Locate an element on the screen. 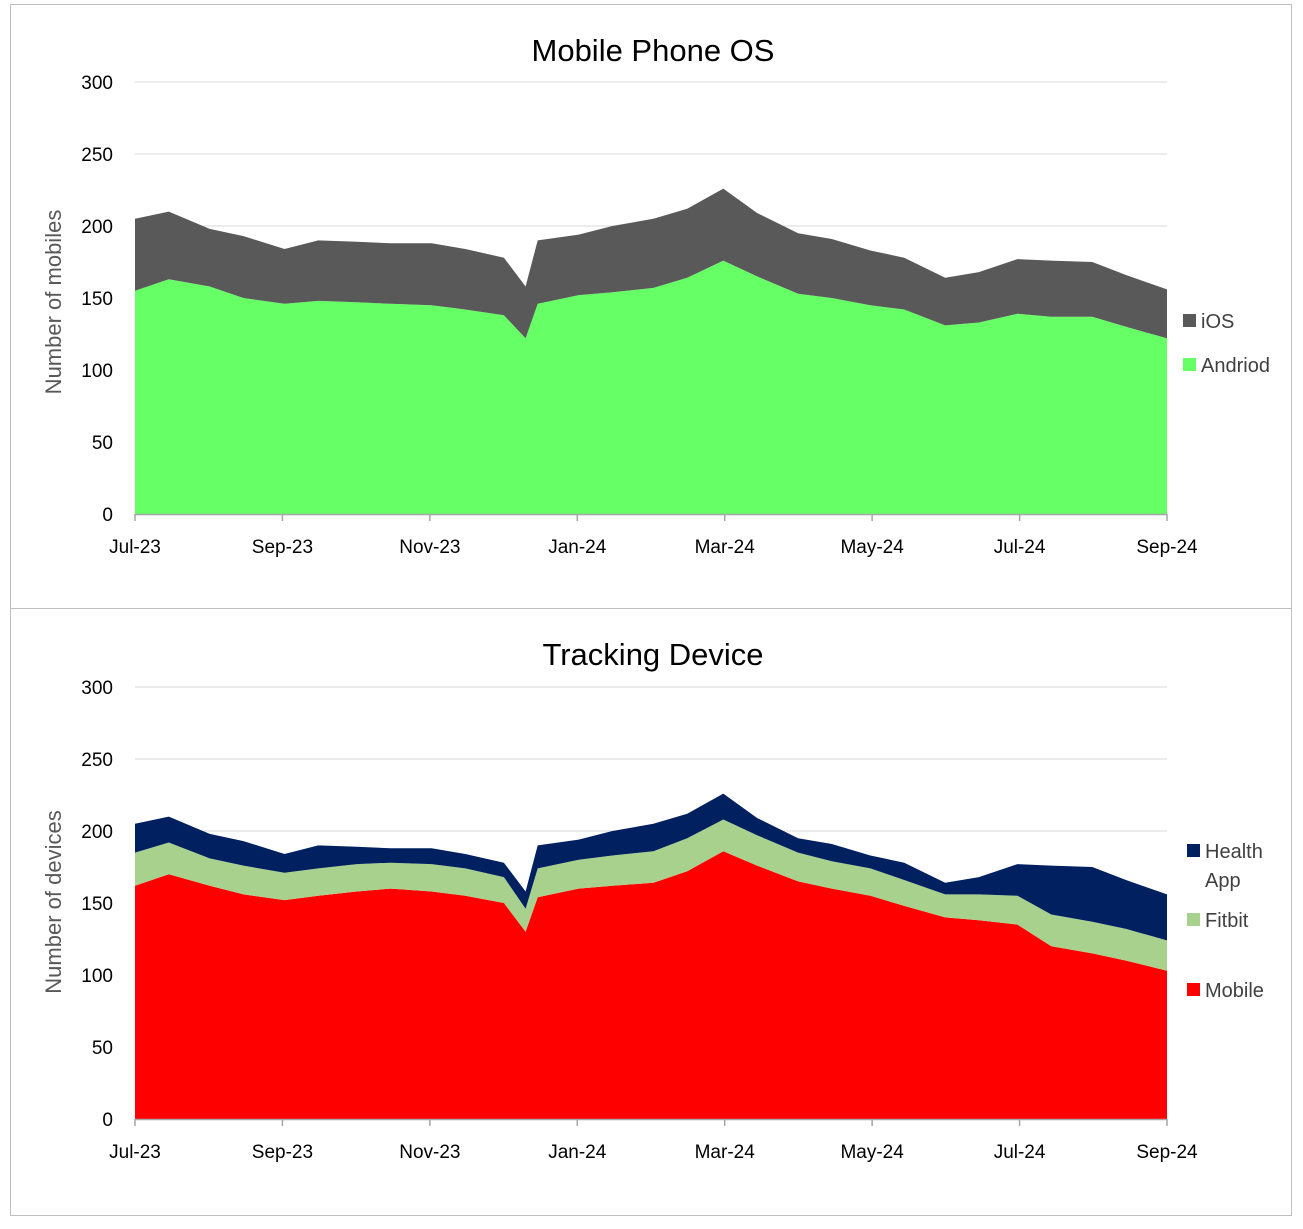 The width and height of the screenshot is (1303, 1229). legend-label-andriod: Andriod is located at coordinates (1235, 366).